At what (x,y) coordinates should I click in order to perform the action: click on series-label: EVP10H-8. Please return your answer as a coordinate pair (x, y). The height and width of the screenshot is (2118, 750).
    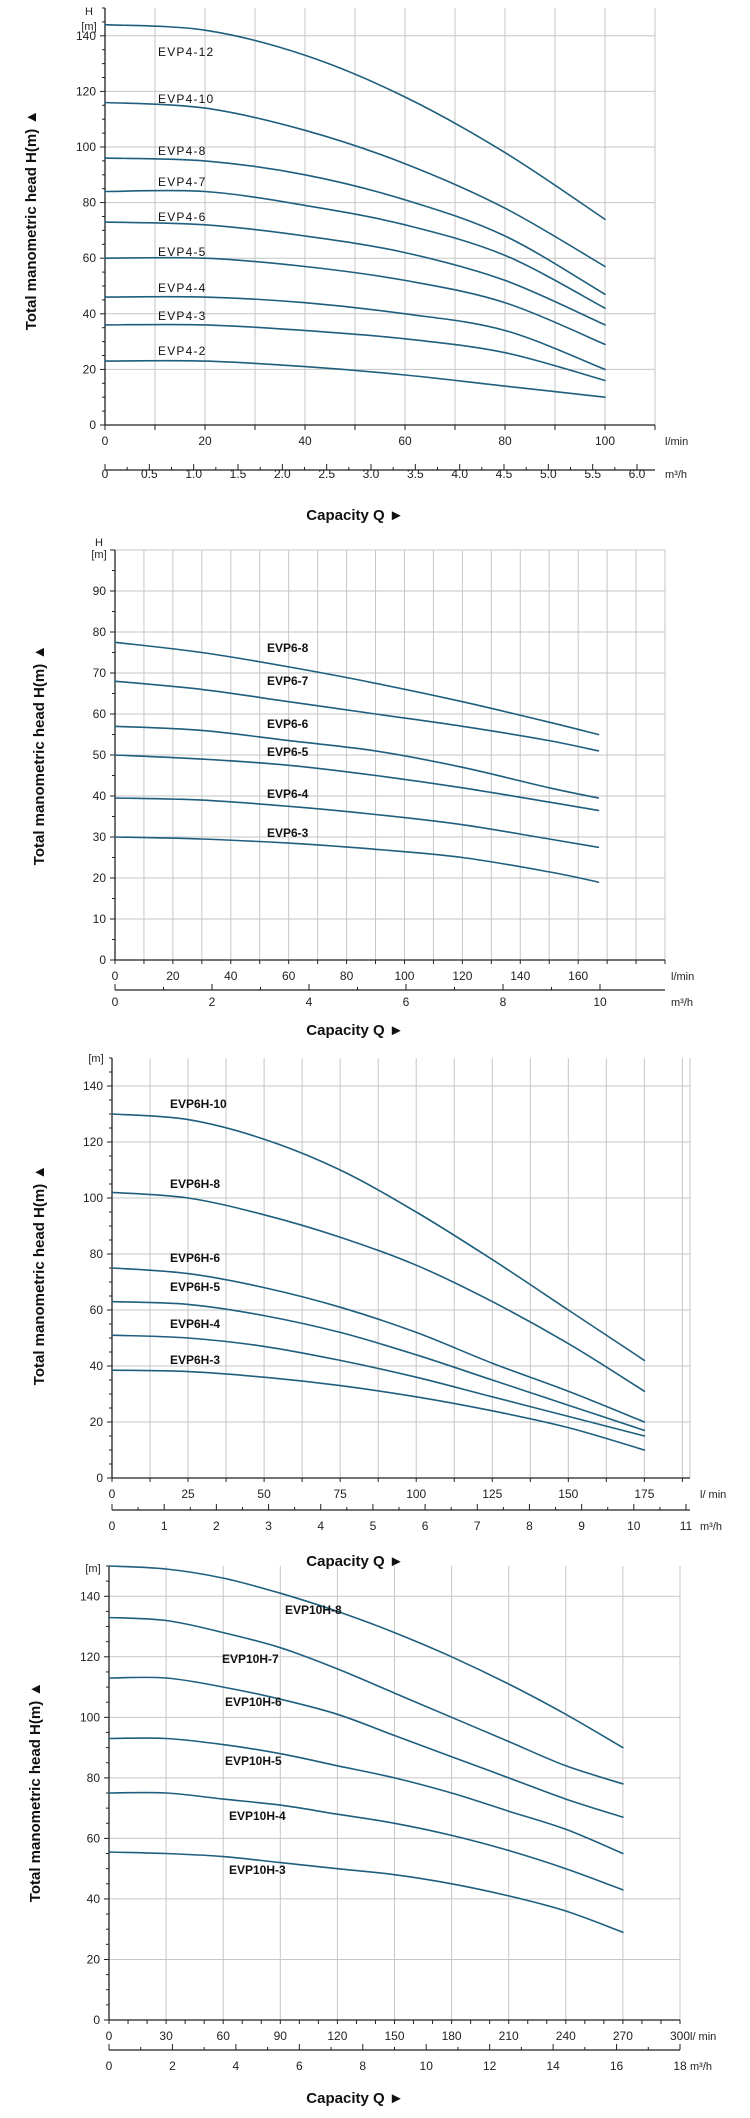
    Looking at the image, I should click on (313, 1610).